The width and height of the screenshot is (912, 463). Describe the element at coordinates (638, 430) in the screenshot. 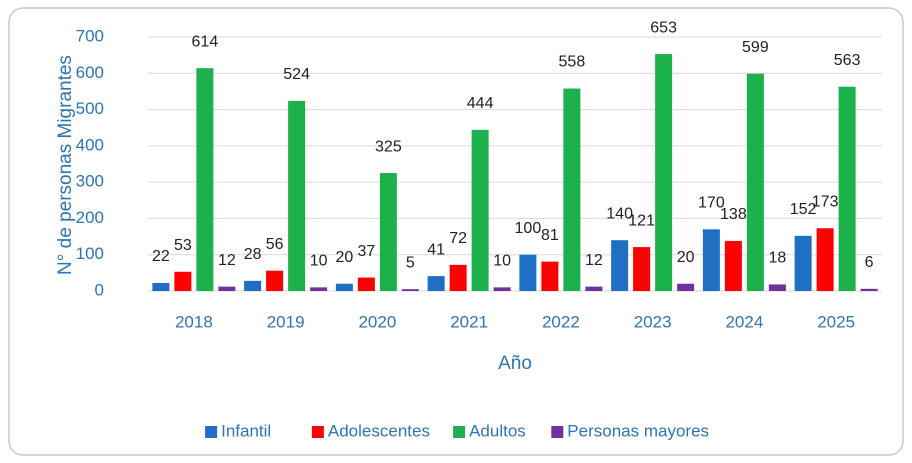

I see `legend-label: Personas mayores` at that location.